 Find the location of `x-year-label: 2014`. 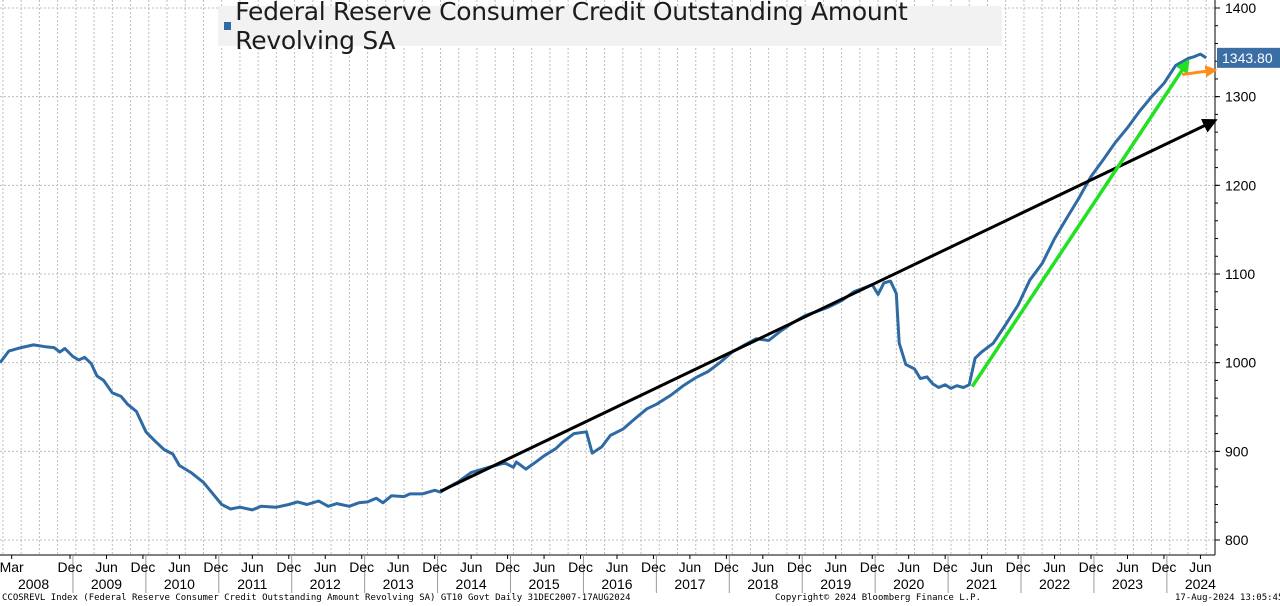

x-year-label: 2014 is located at coordinates (471, 584).